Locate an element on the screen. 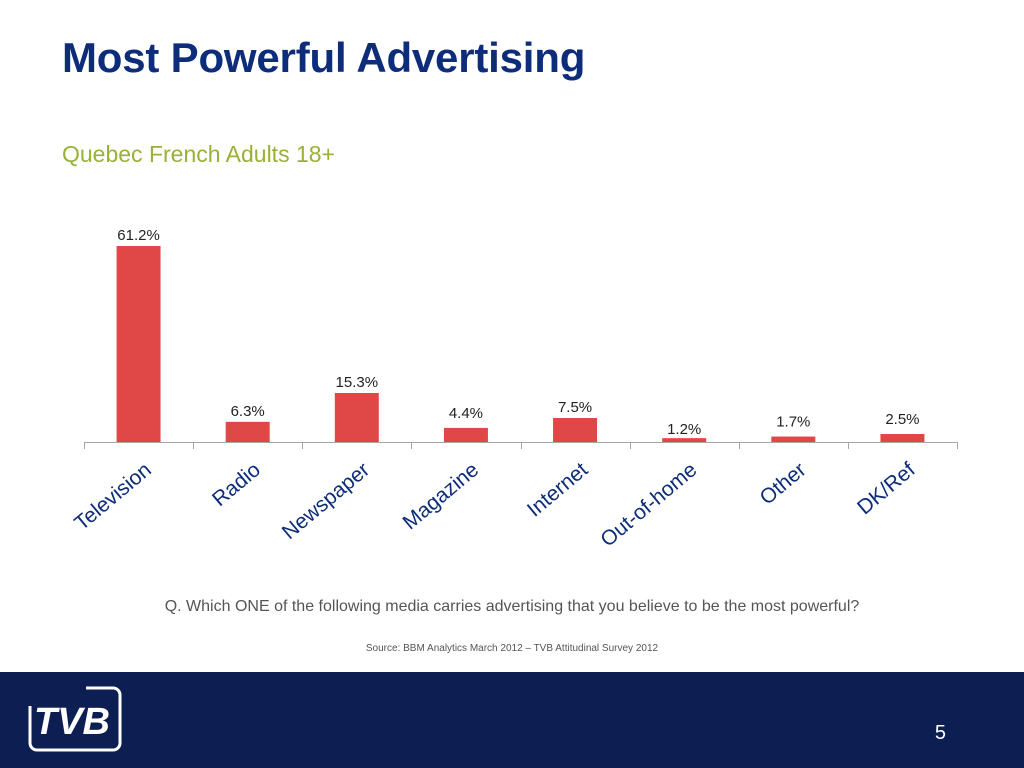 This screenshot has height=768, width=1024. bar-radio is located at coordinates (247, 431).